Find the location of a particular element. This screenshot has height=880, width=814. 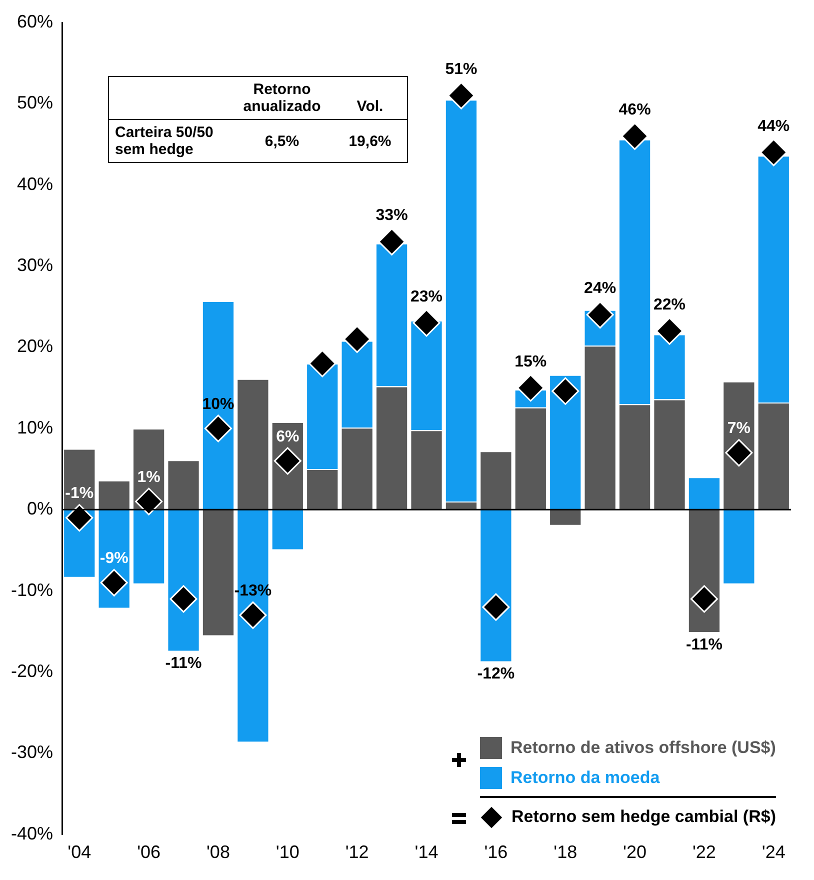

data-label: 6% is located at coordinates (288, 437).